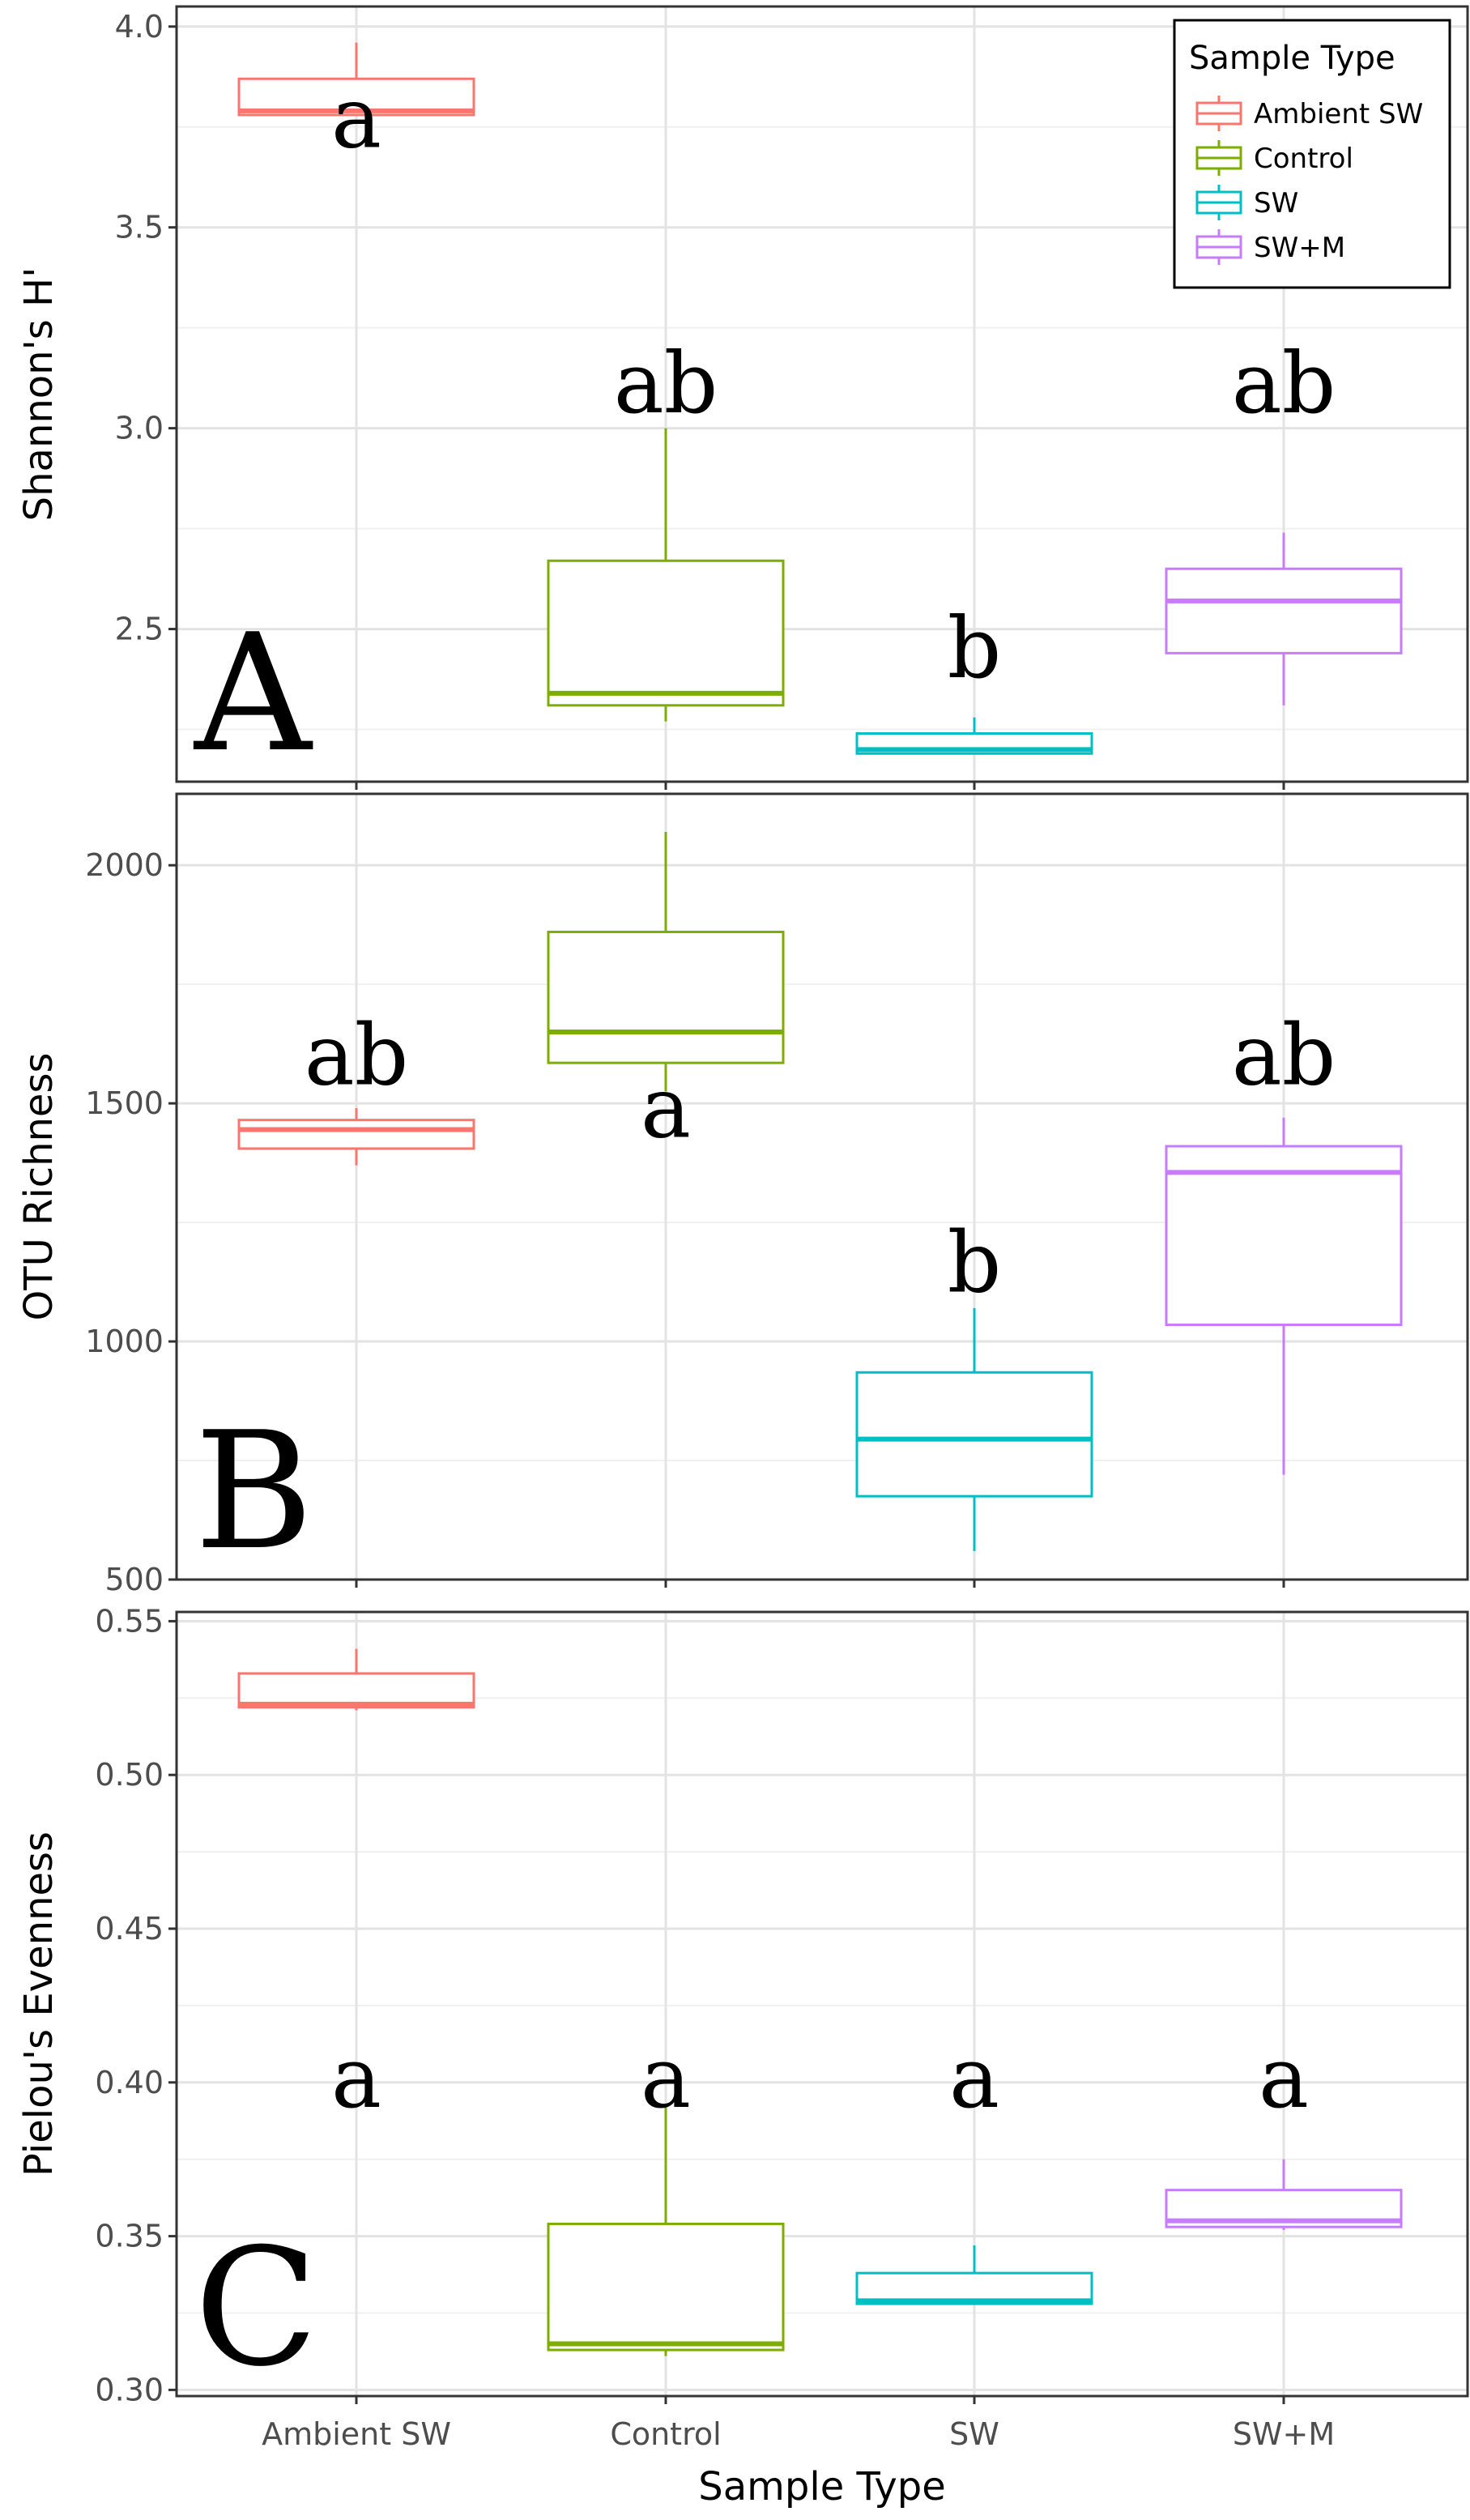 The height and width of the screenshot is (2520, 1470). What do you see at coordinates (124, 865) in the screenshot?
I see `y-tick-label: 2000` at bounding box center [124, 865].